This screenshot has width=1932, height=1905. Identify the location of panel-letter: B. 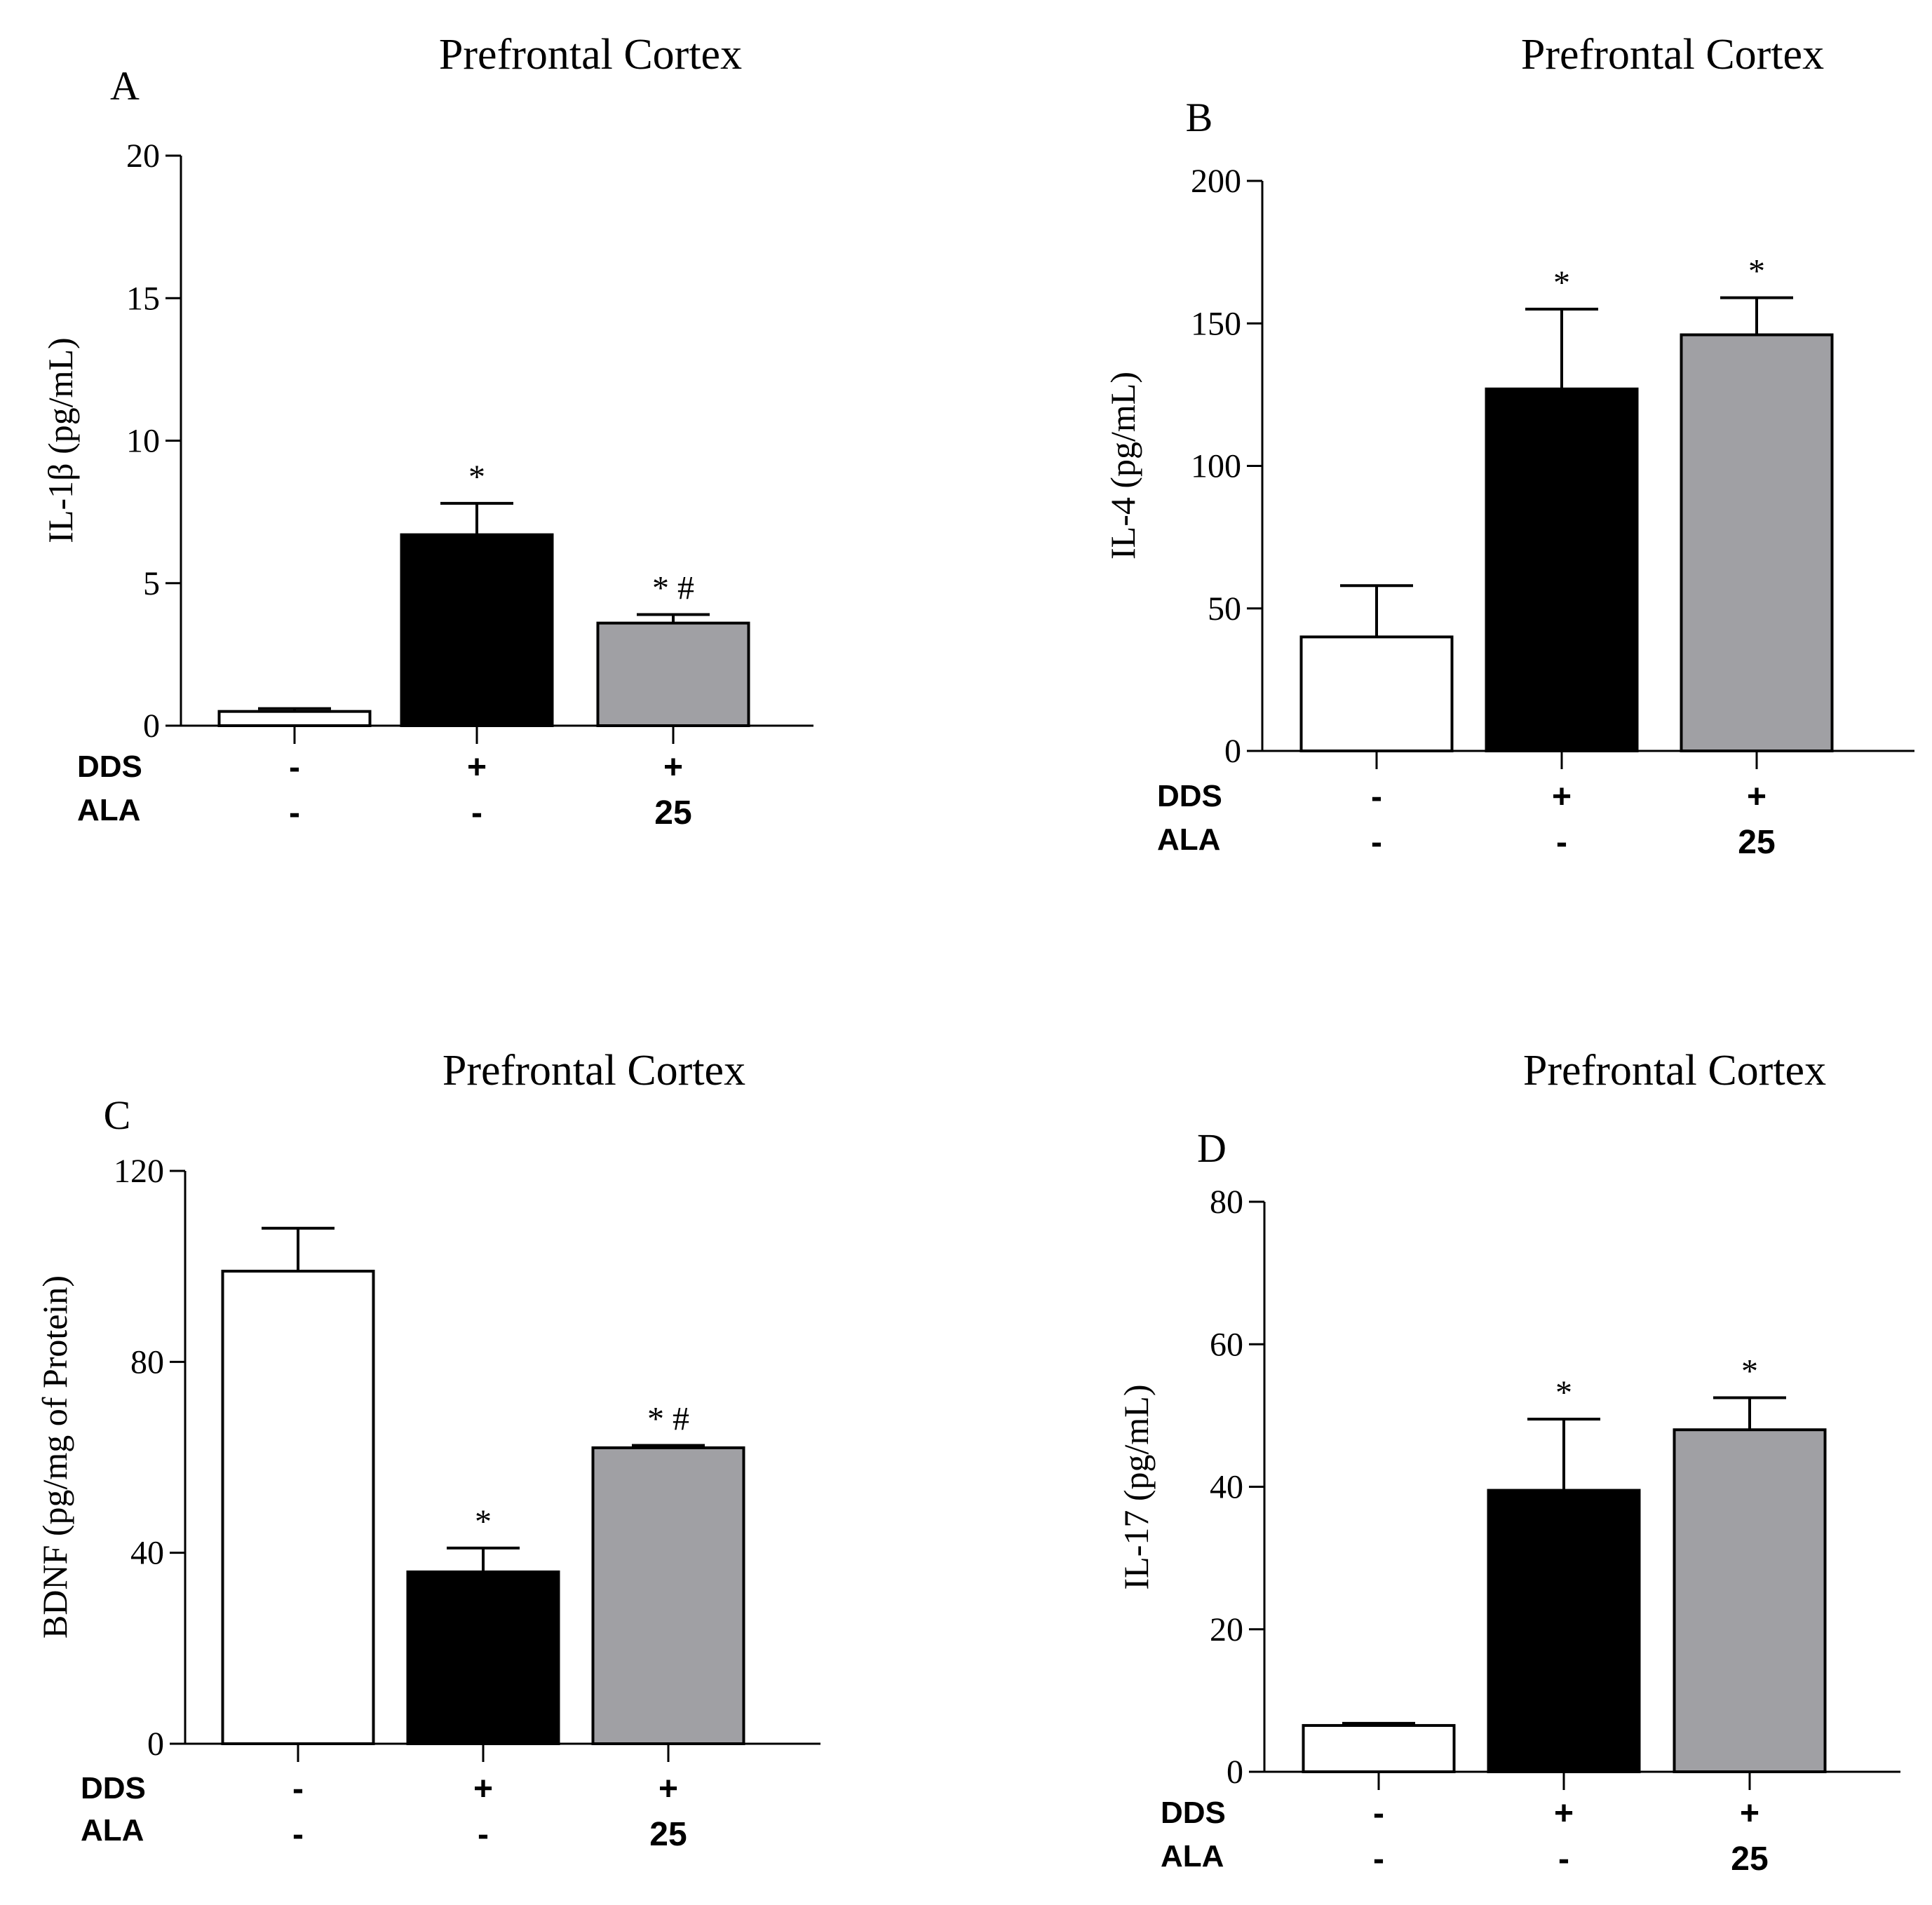
(1199, 117).